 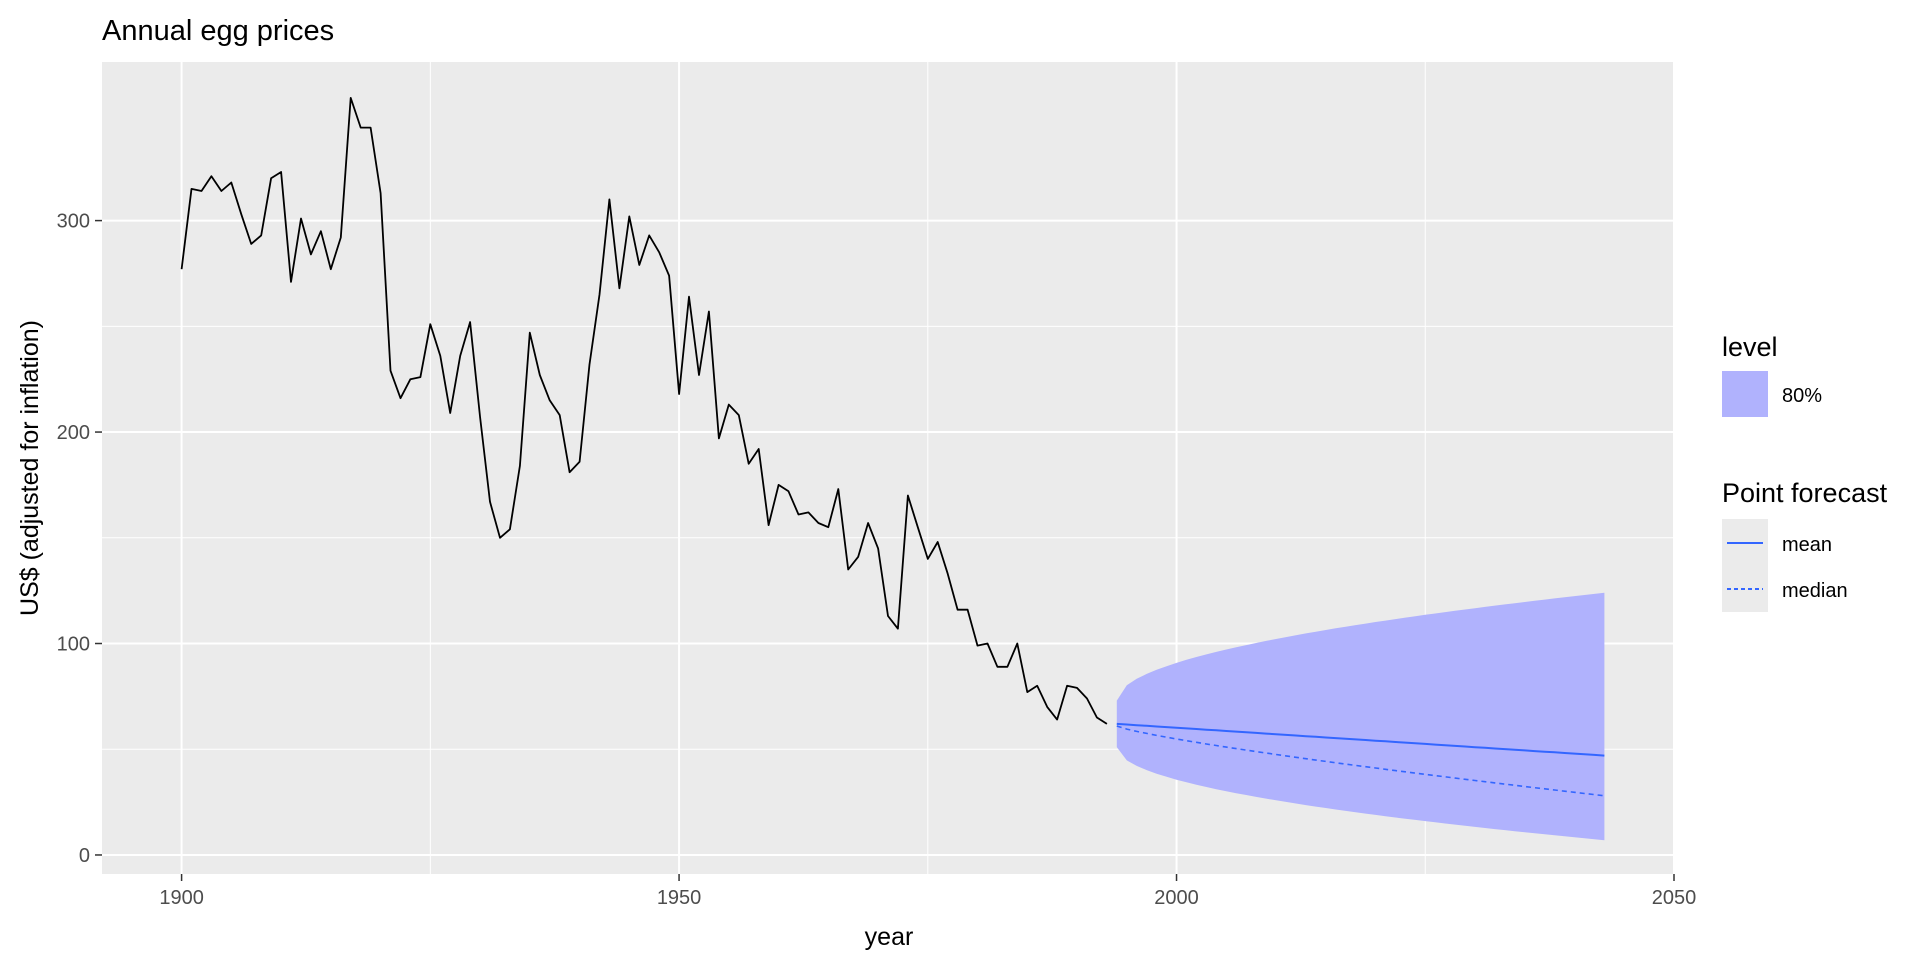 I want to click on y-axis-title: US$ (adjusted for inflation), so click(x=30, y=468).